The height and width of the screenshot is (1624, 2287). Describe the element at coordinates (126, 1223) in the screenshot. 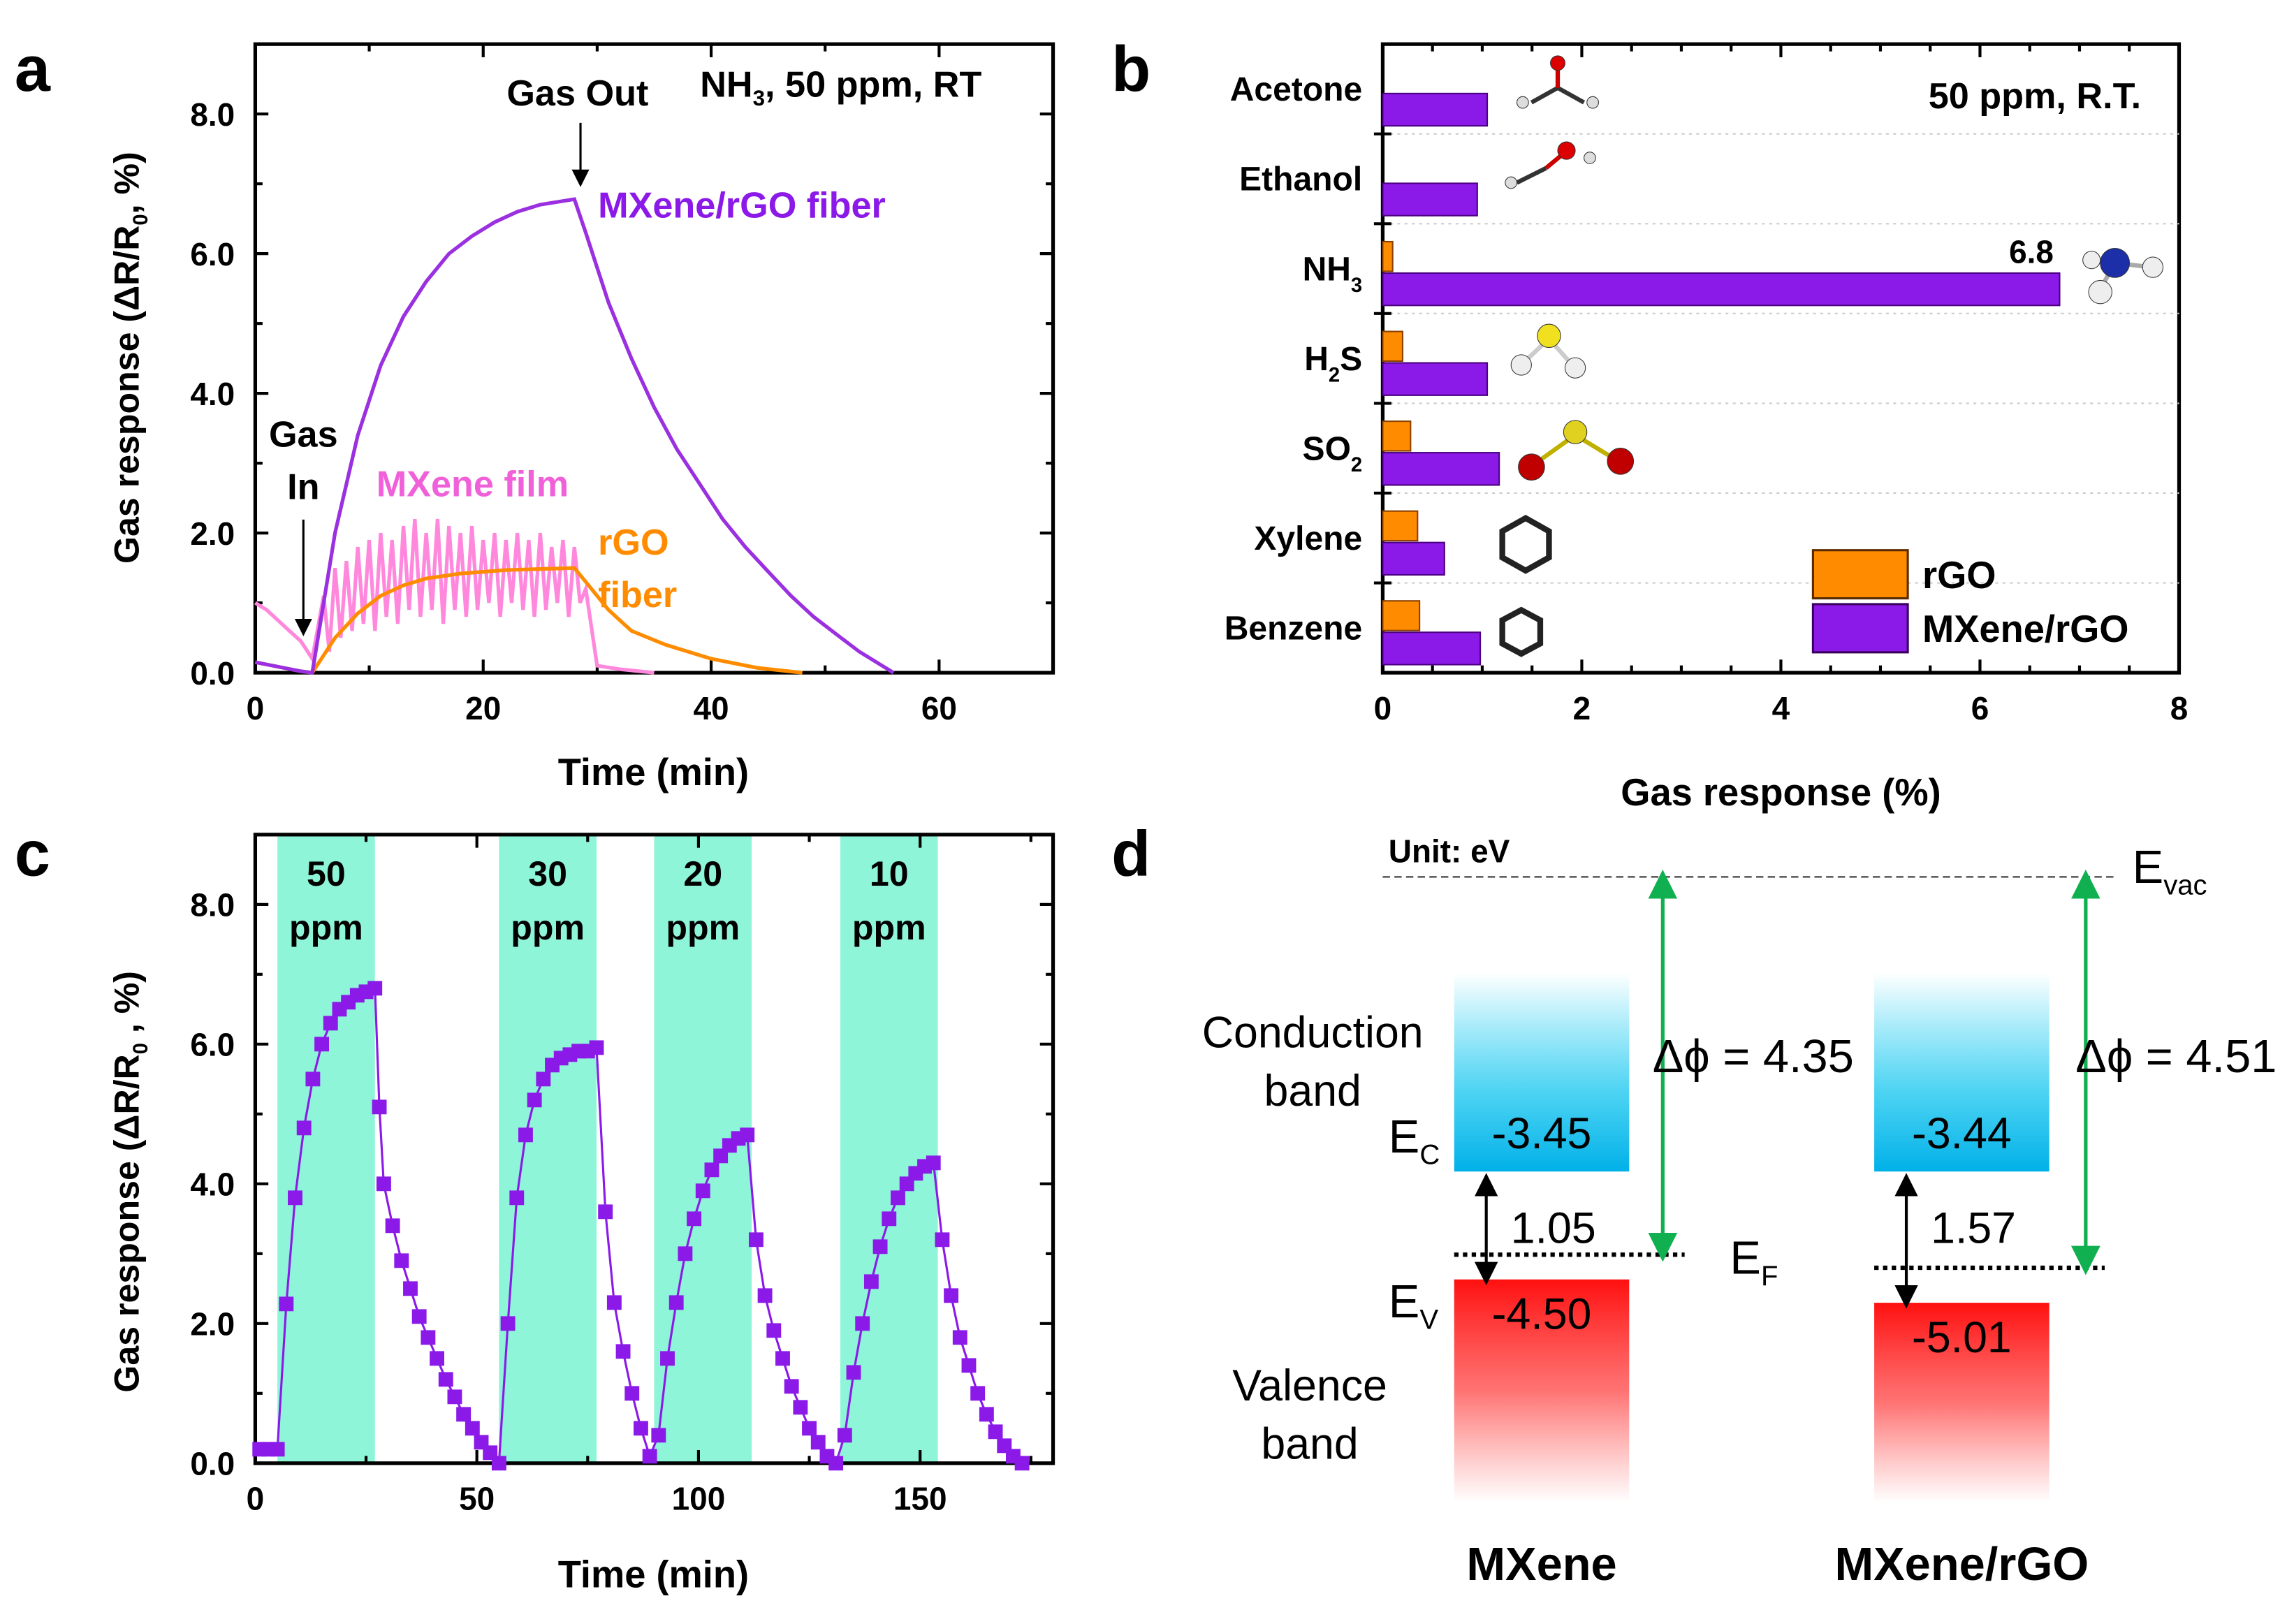

I see `ylabel-main: Gas response (ΔR/R` at that location.